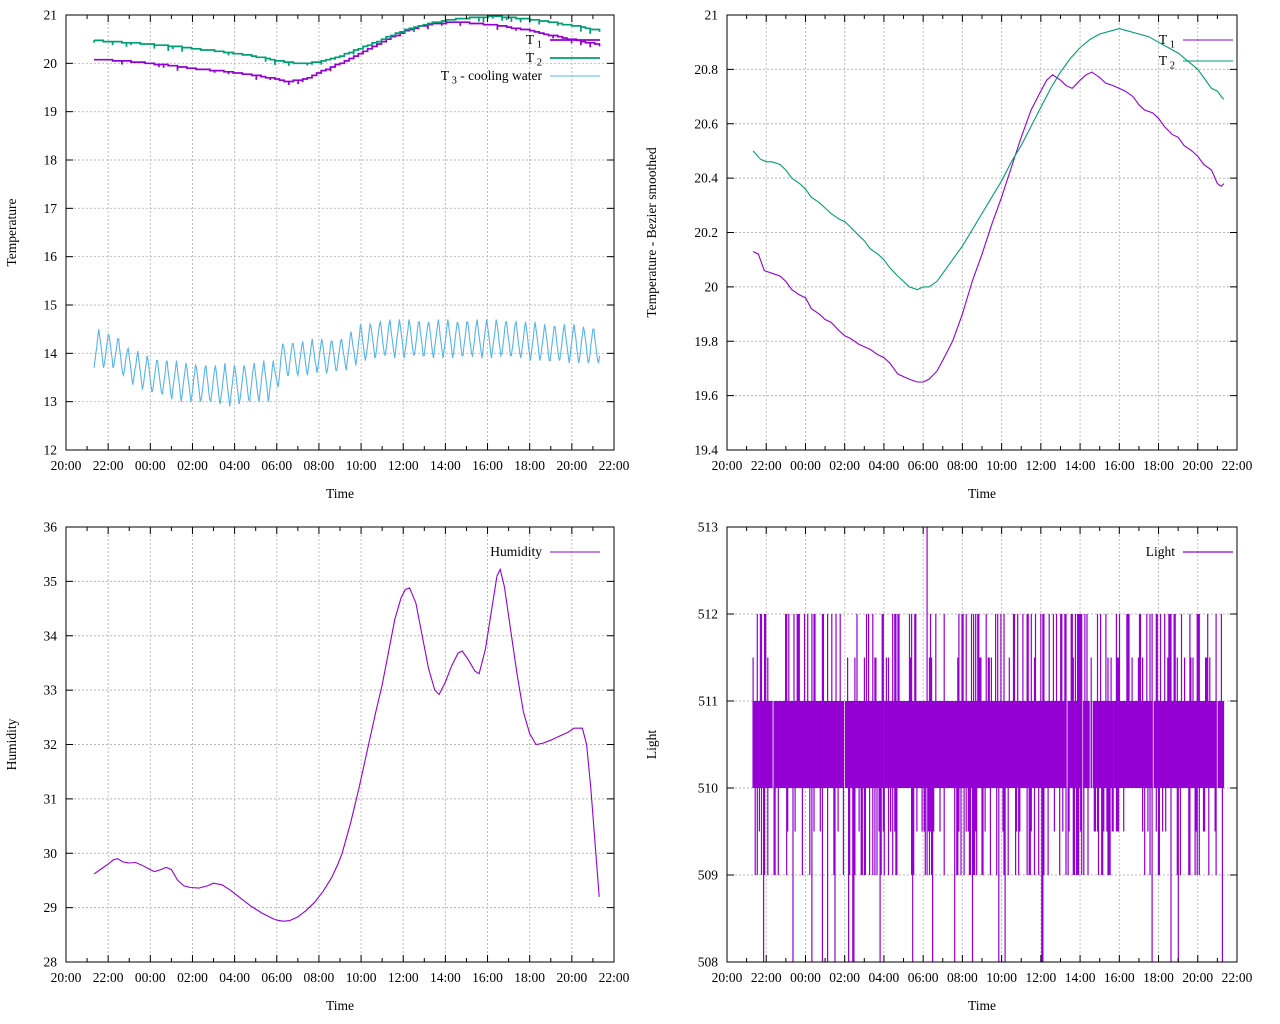 Image resolution: width=1280 pixels, height=1024 pixels. I want to click on y-tick-label: 14, so click(51, 353).